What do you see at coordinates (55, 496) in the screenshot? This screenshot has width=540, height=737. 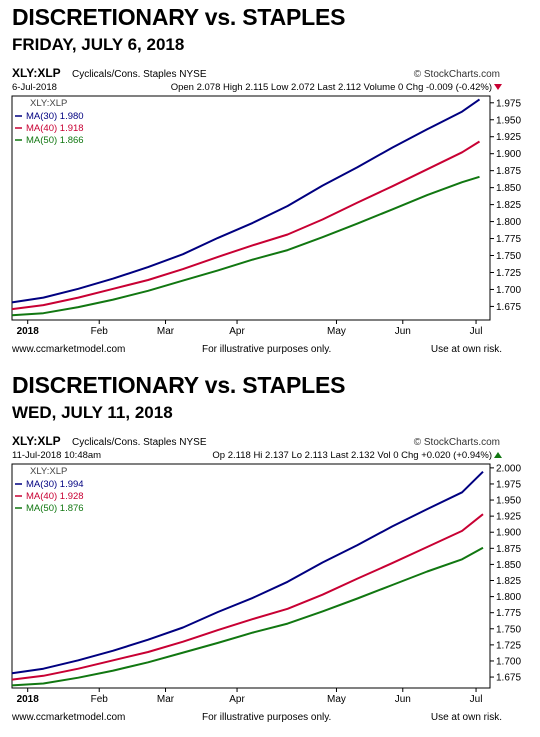 I see `legend-entry: MA(40) 1.928` at bounding box center [55, 496].